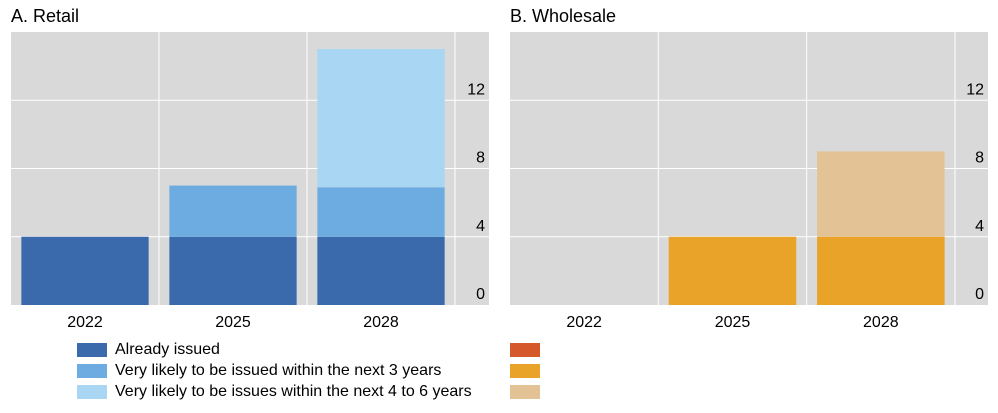  Describe the element at coordinates (45, 16) in the screenshot. I see `chart-title: A. Retail` at that location.